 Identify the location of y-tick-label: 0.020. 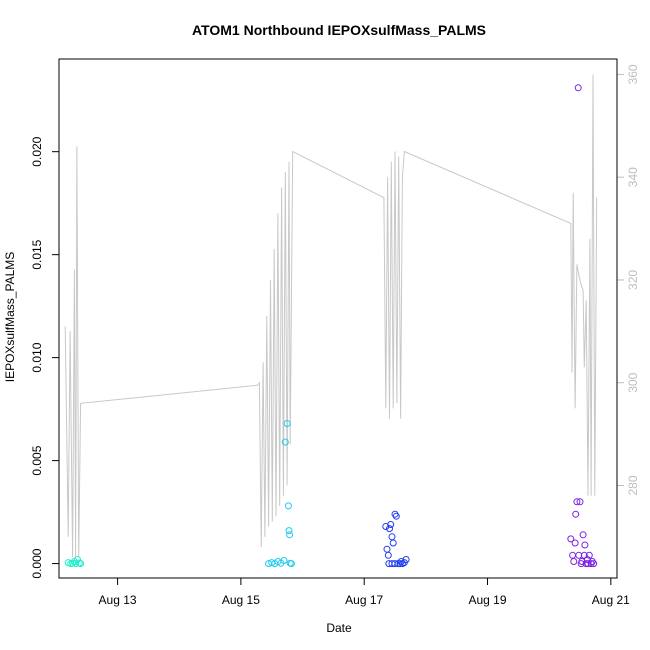
(37, 151).